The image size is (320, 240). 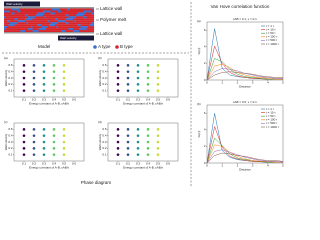 What do you see at coordinates (22, 4) in the screenshot?
I see `velocity-bar` at bounding box center [22, 4].